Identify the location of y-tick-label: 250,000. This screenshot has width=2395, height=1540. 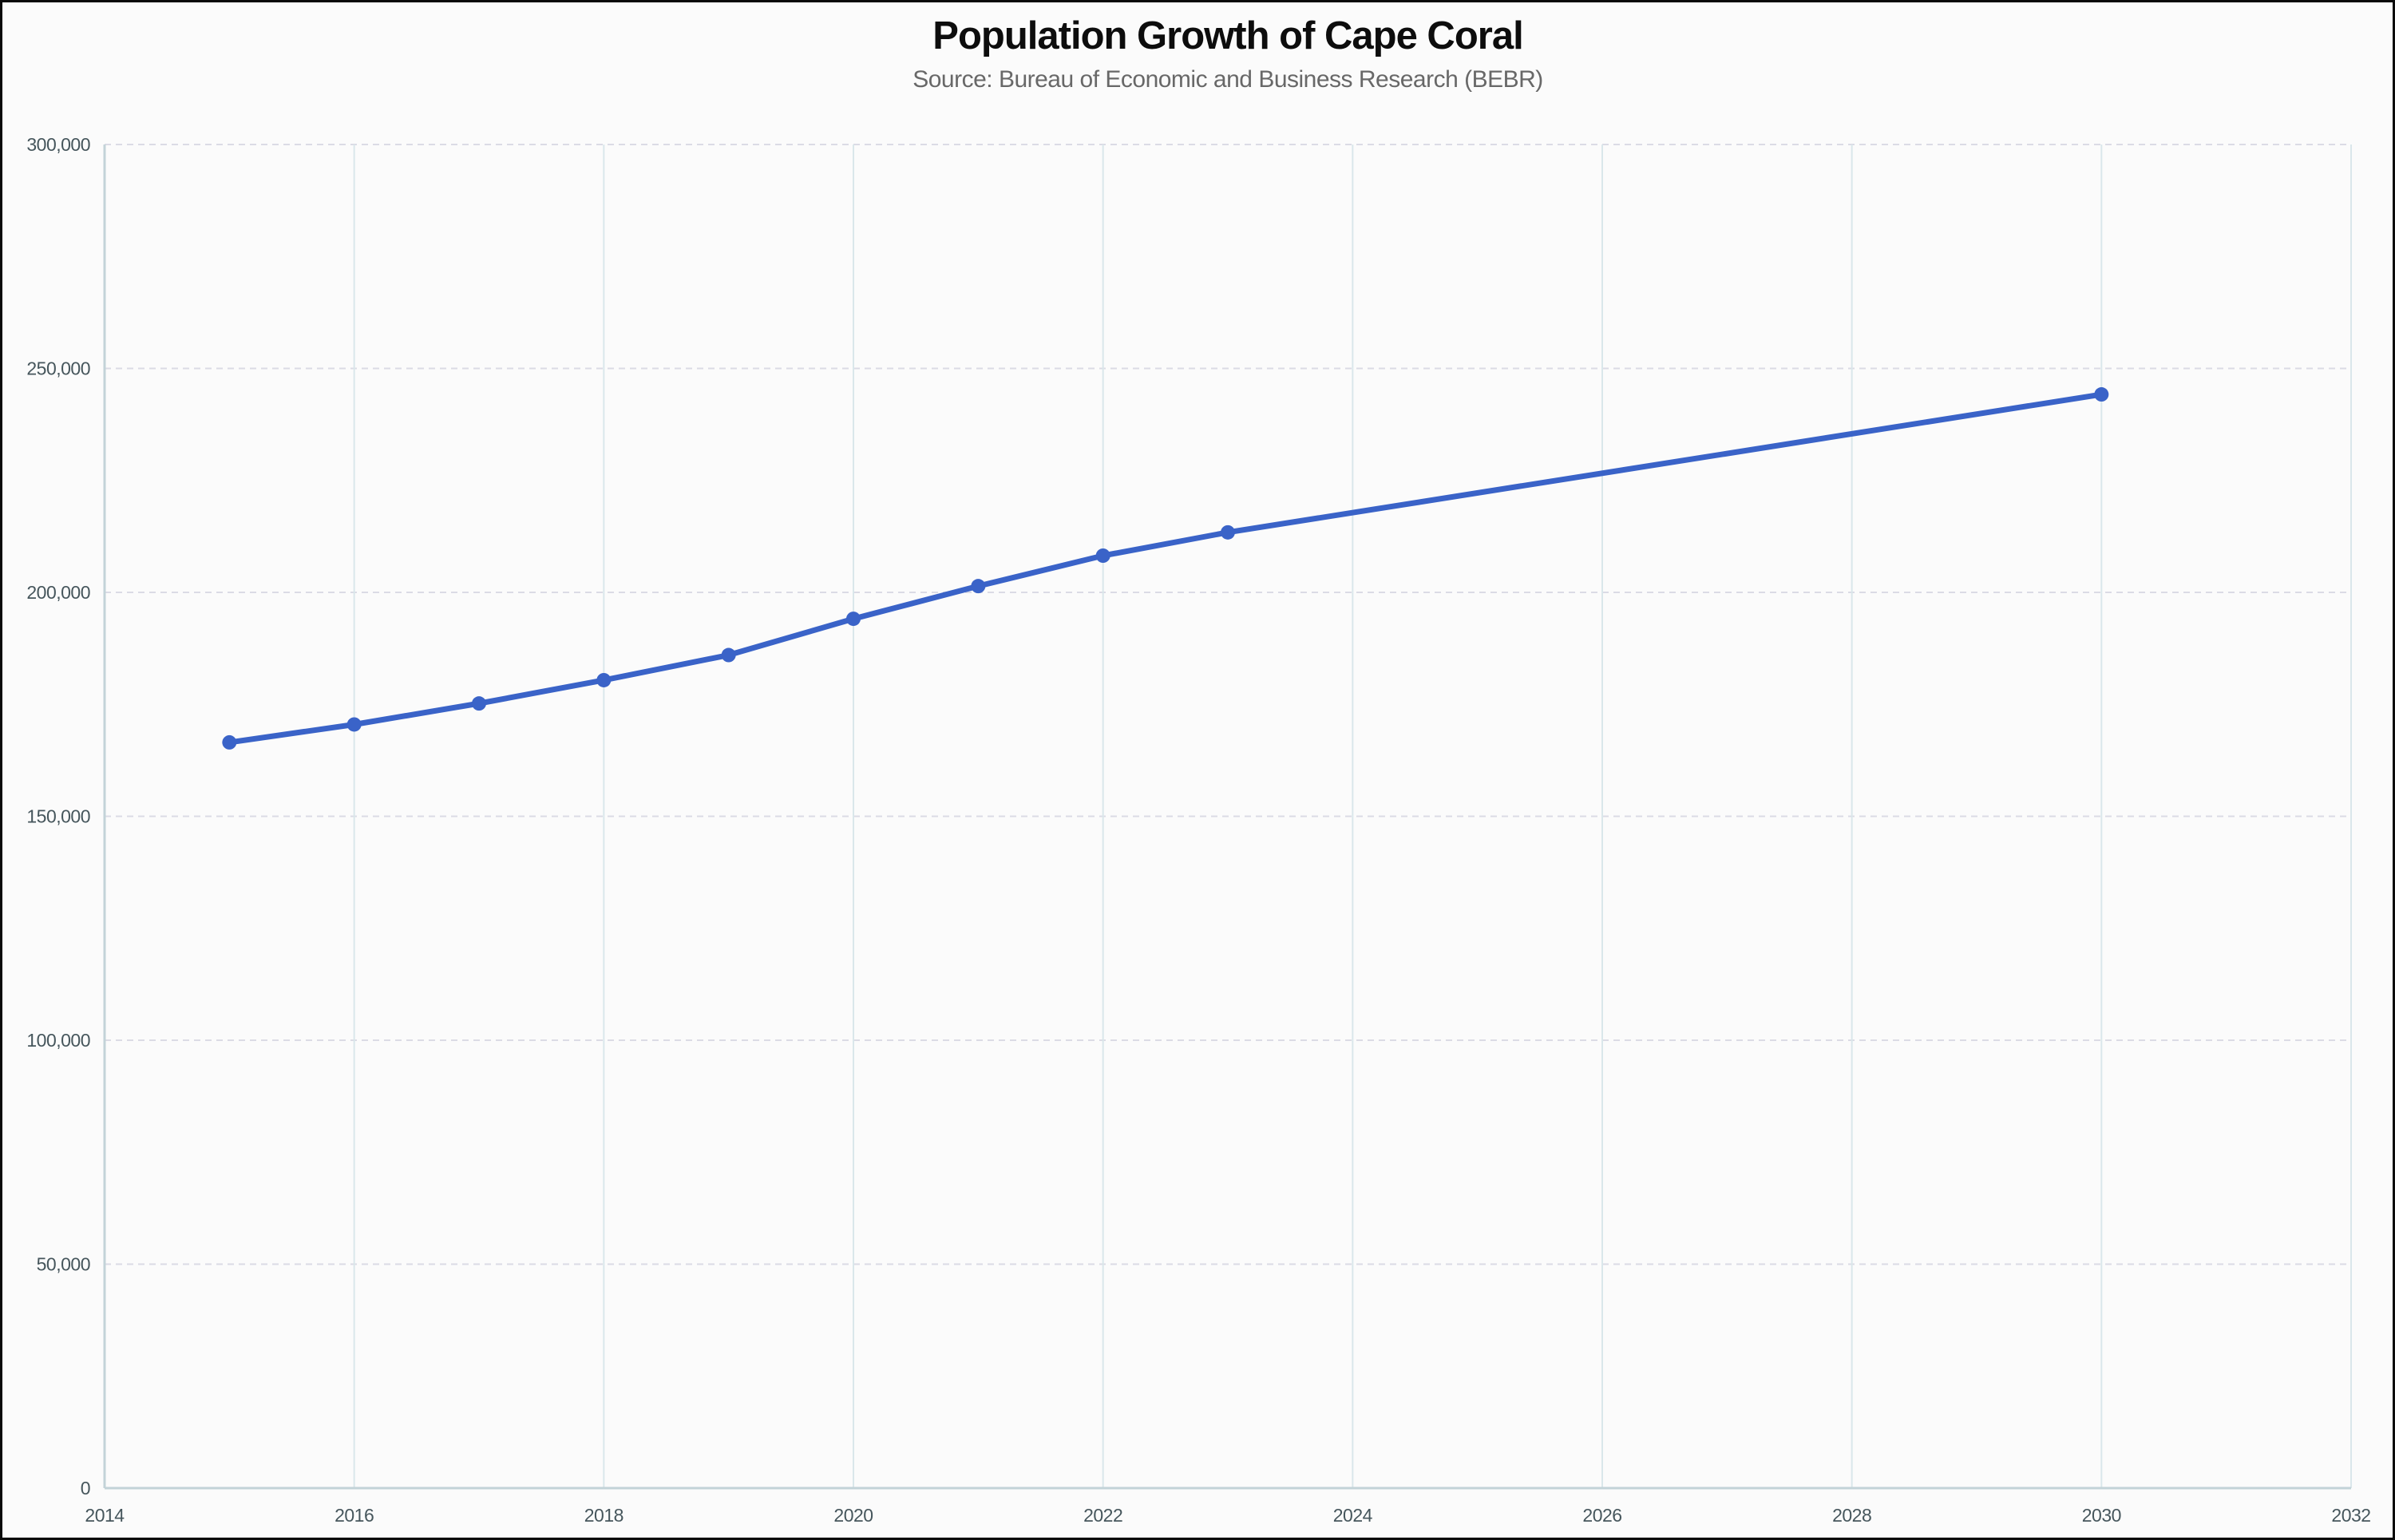
(58, 368).